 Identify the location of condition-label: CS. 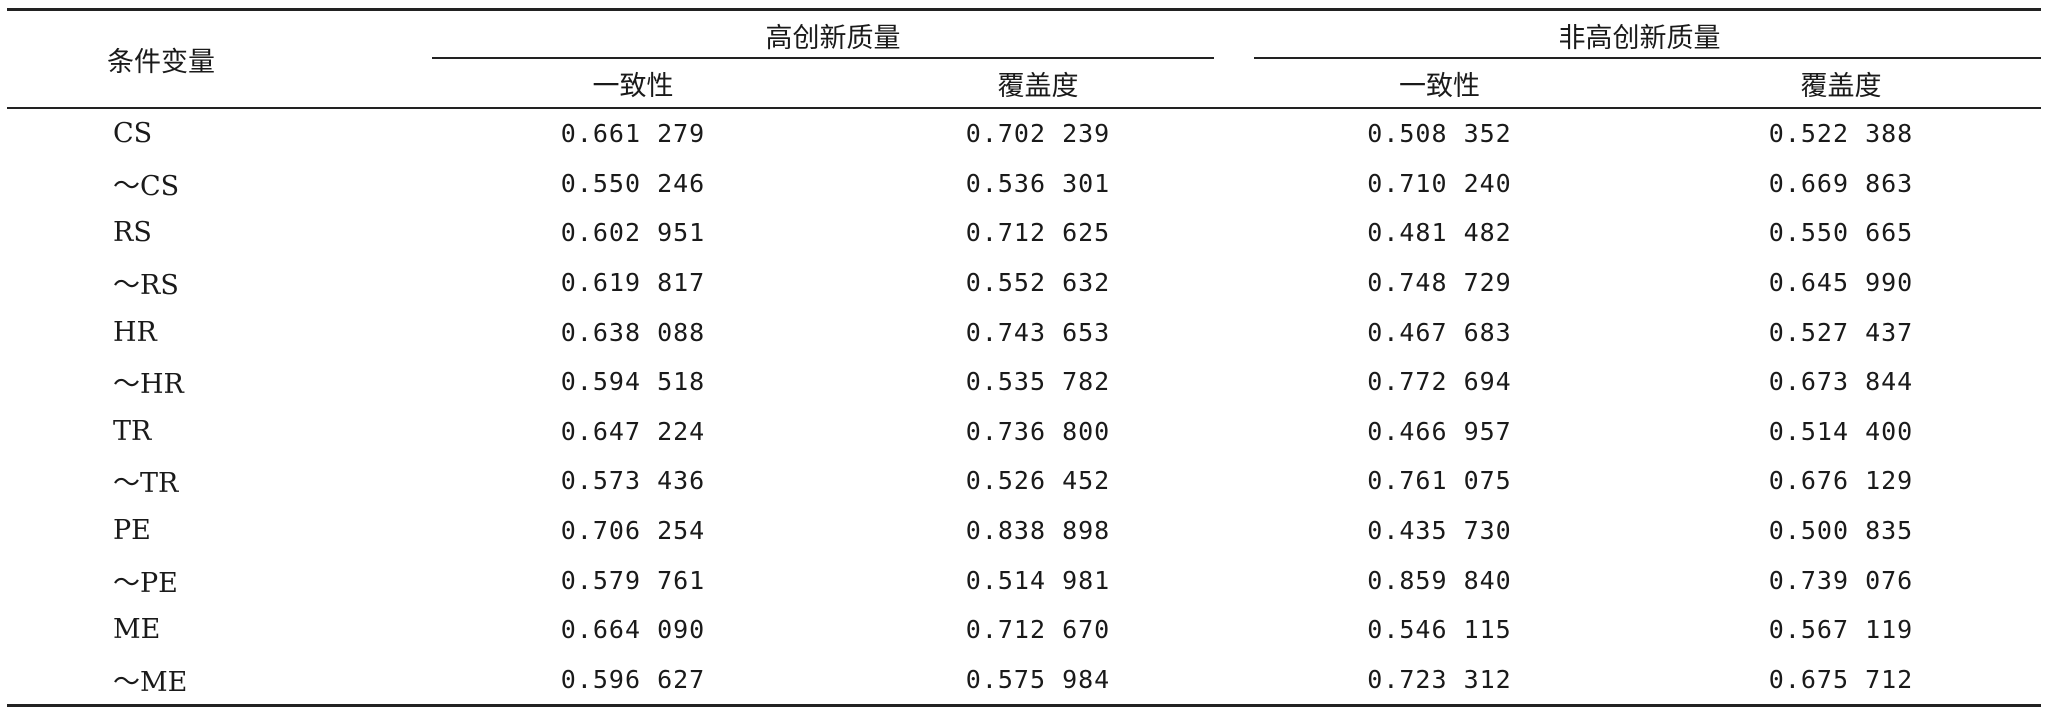
(133, 134).